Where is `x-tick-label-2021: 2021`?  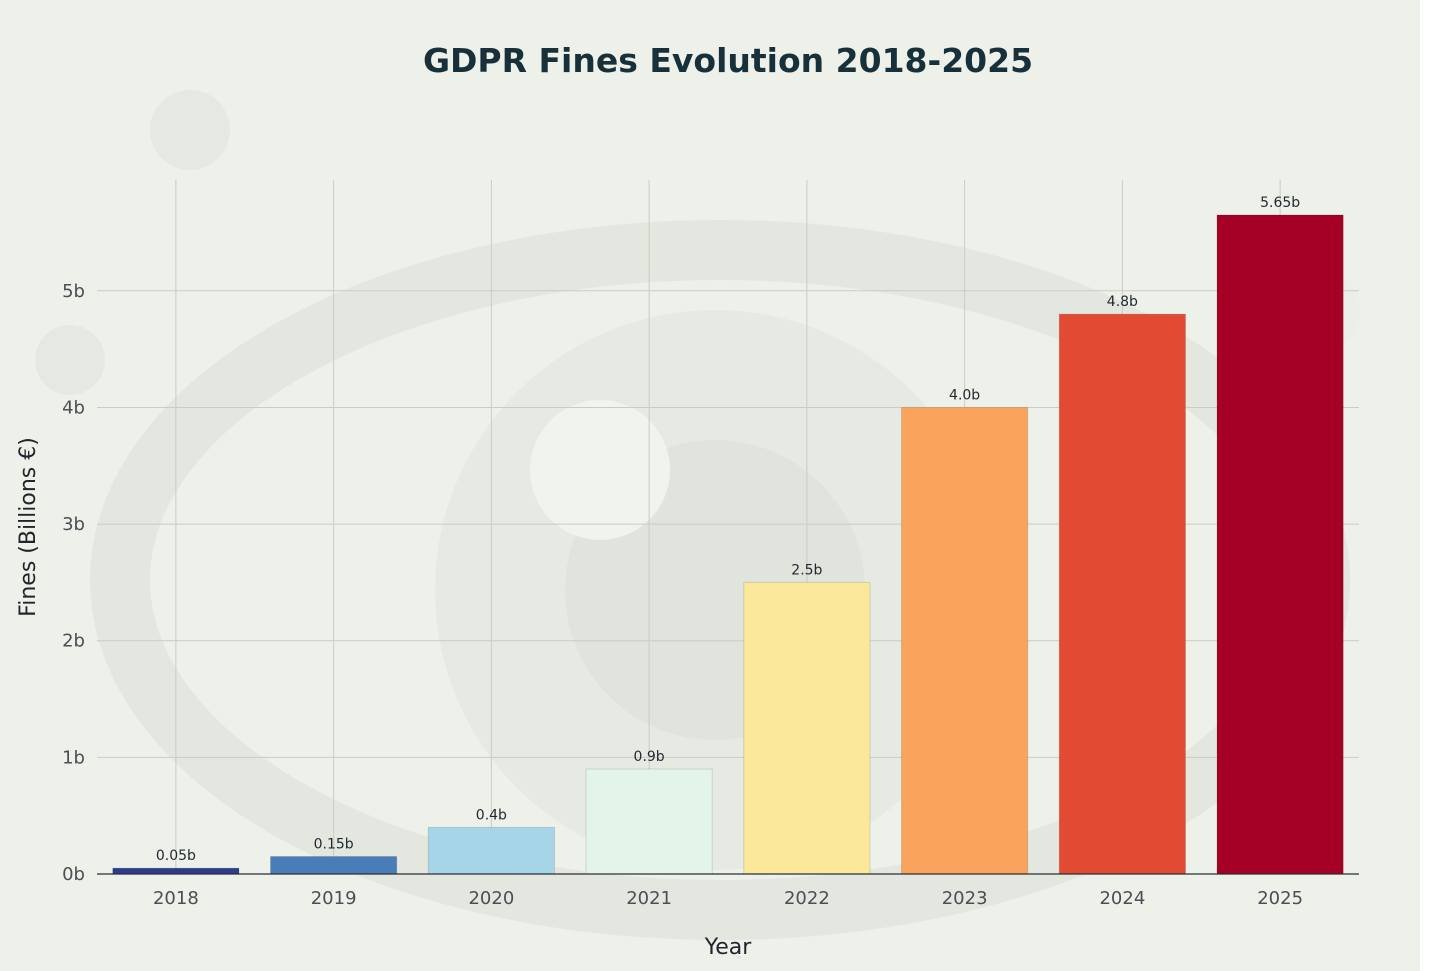 x-tick-label-2021: 2021 is located at coordinates (649, 898).